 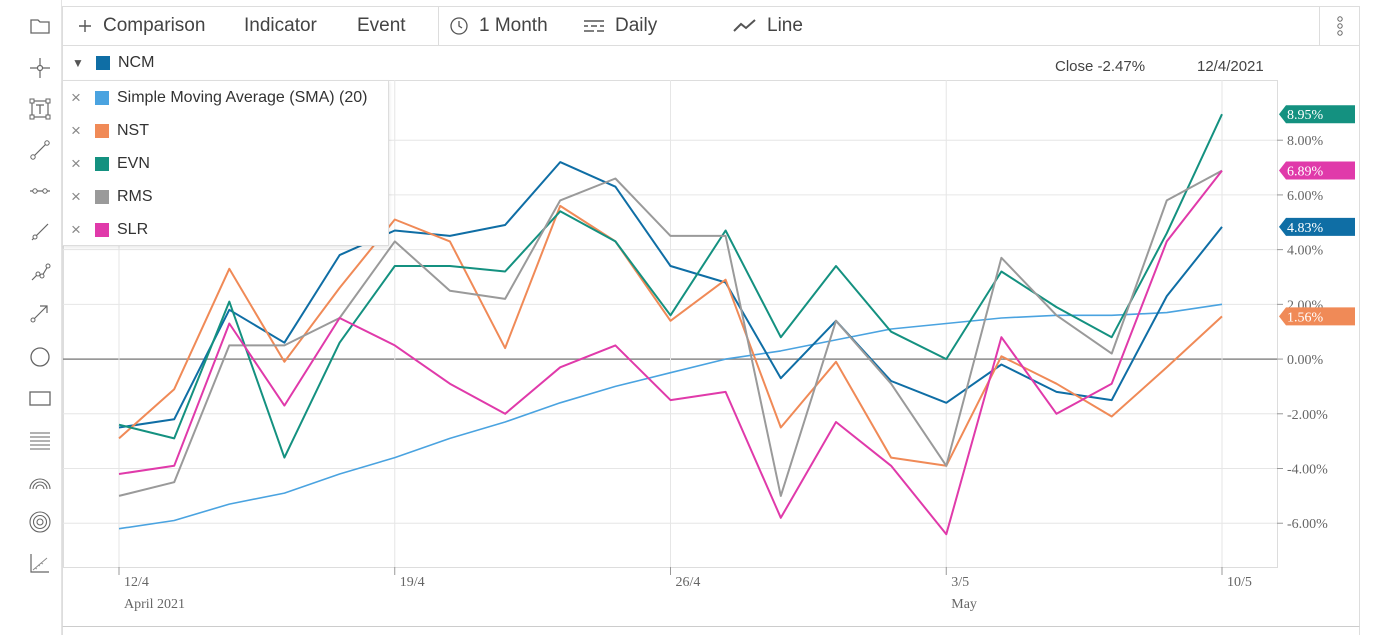 What do you see at coordinates (78, 63) in the screenshot?
I see `caret-down-icon: ▼` at bounding box center [78, 63].